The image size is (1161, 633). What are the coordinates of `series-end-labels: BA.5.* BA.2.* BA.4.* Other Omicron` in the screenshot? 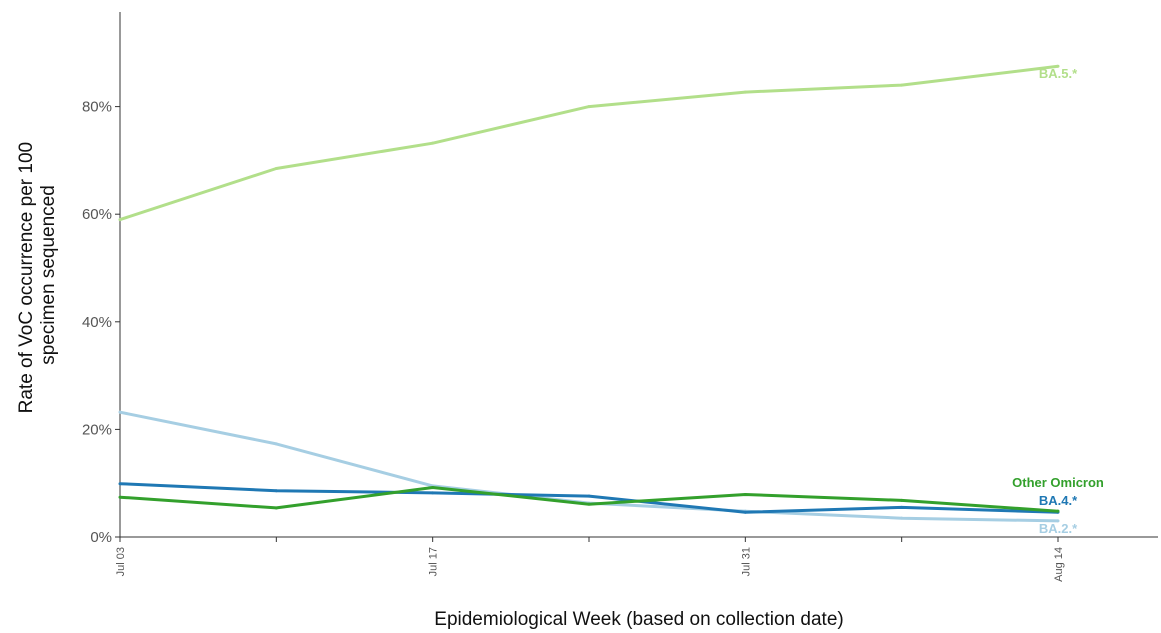 It's located at (1058, 301).